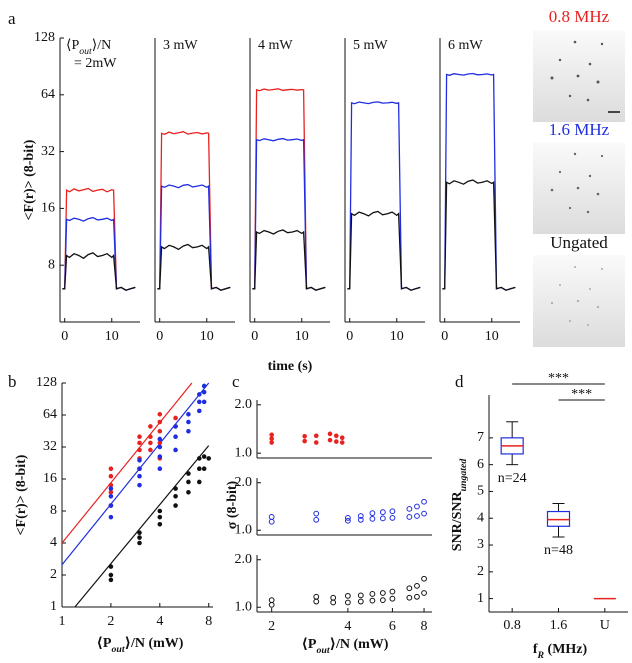  I want to click on y-tick-label: 4, so click(480, 517).